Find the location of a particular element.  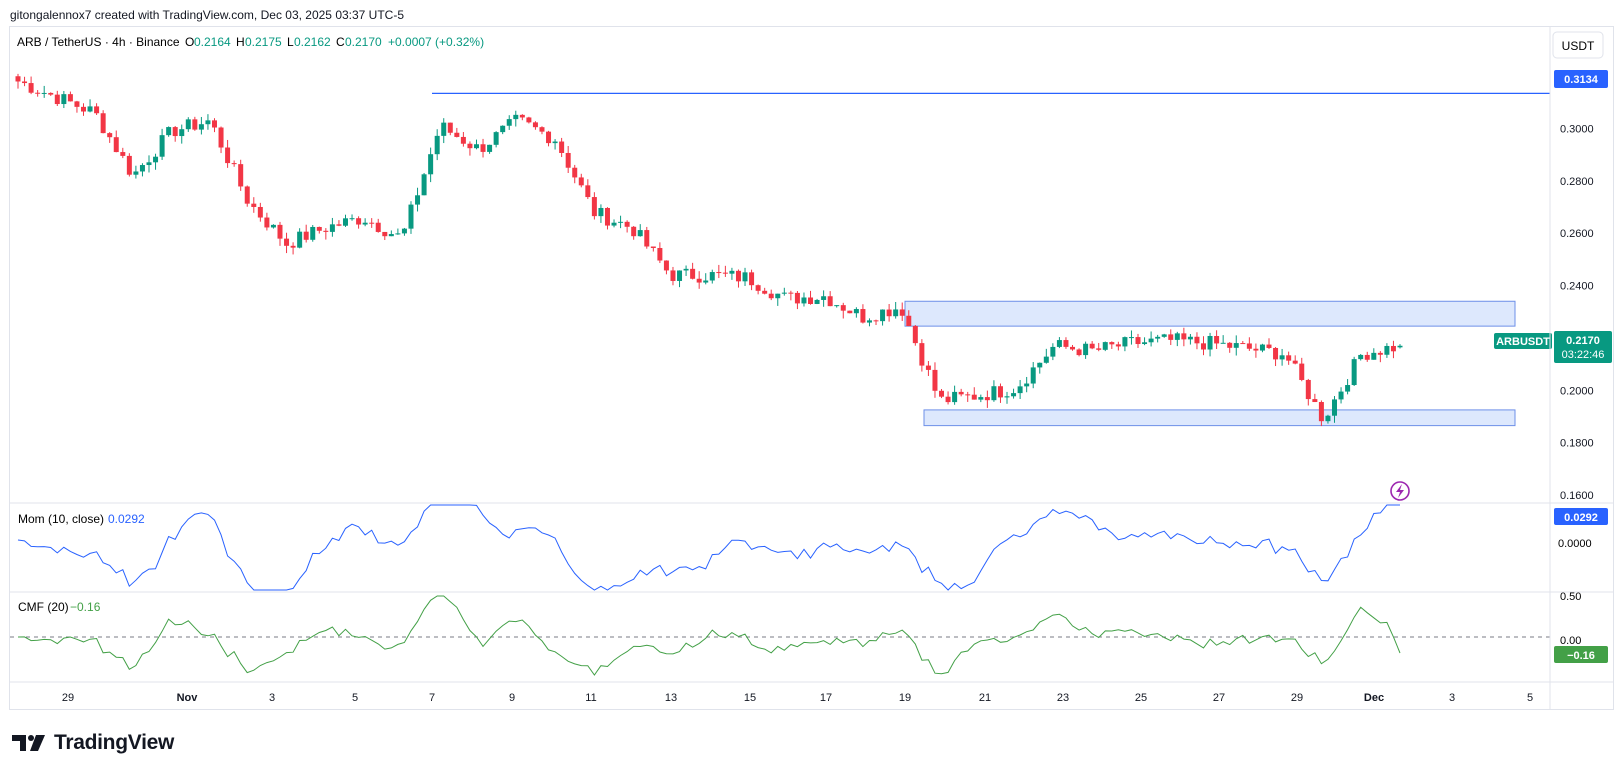

price-axis-tick: 0.2400 is located at coordinates (1577, 287).